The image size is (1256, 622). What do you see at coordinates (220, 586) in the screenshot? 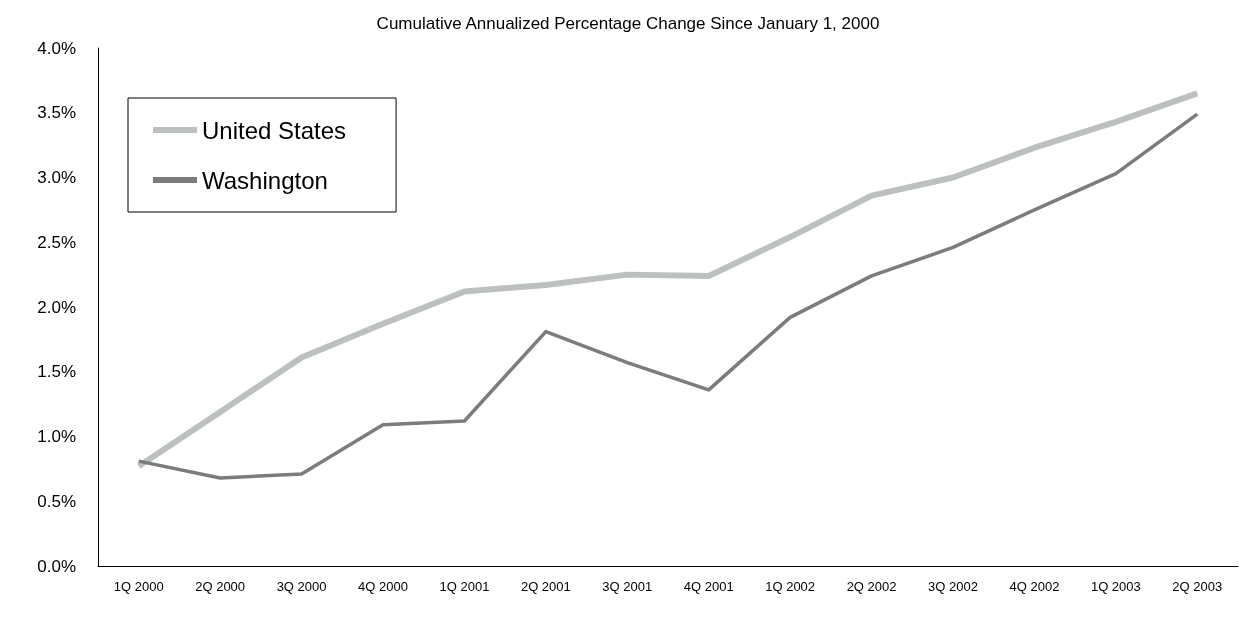
I see `x-tick-label: 2Q 2000` at bounding box center [220, 586].